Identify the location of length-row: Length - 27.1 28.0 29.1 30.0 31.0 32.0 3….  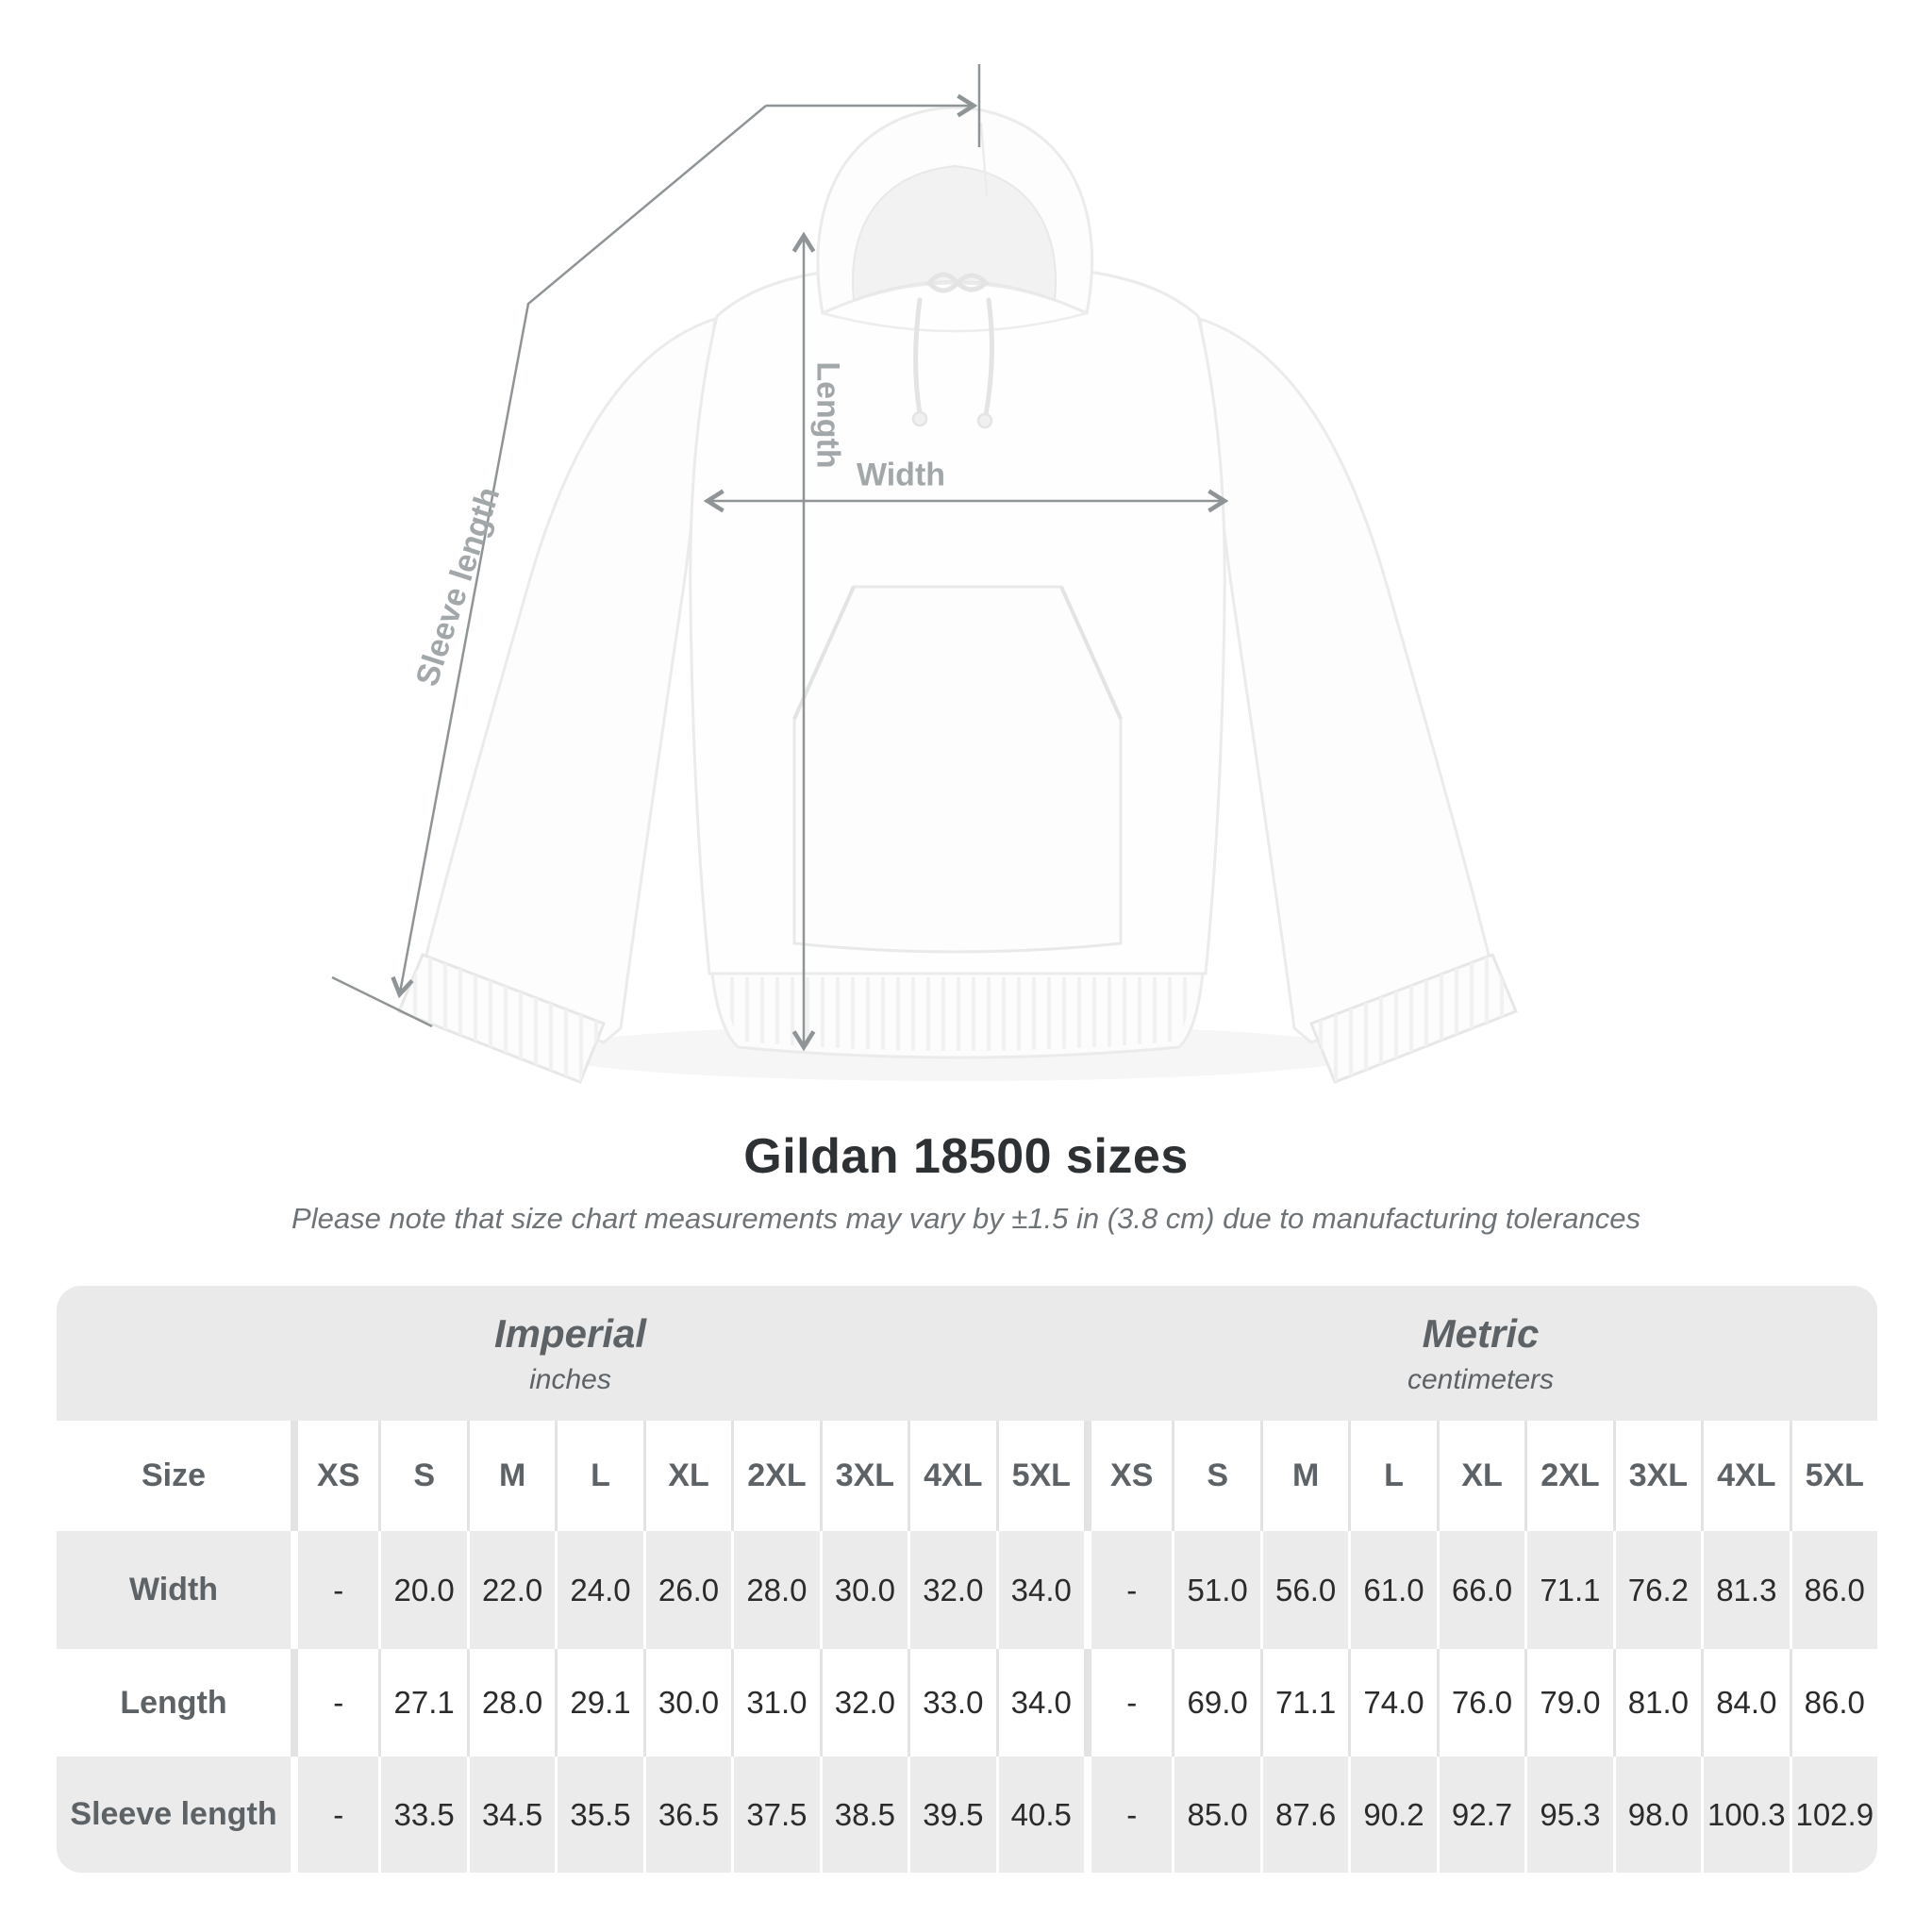
(967, 1703).